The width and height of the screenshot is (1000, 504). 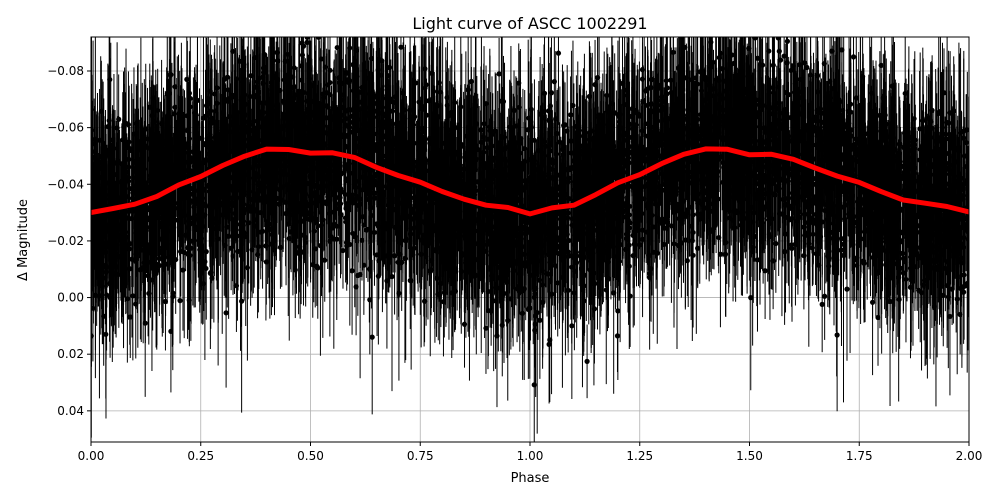 I want to click on data-point, so click(x=586, y=362).